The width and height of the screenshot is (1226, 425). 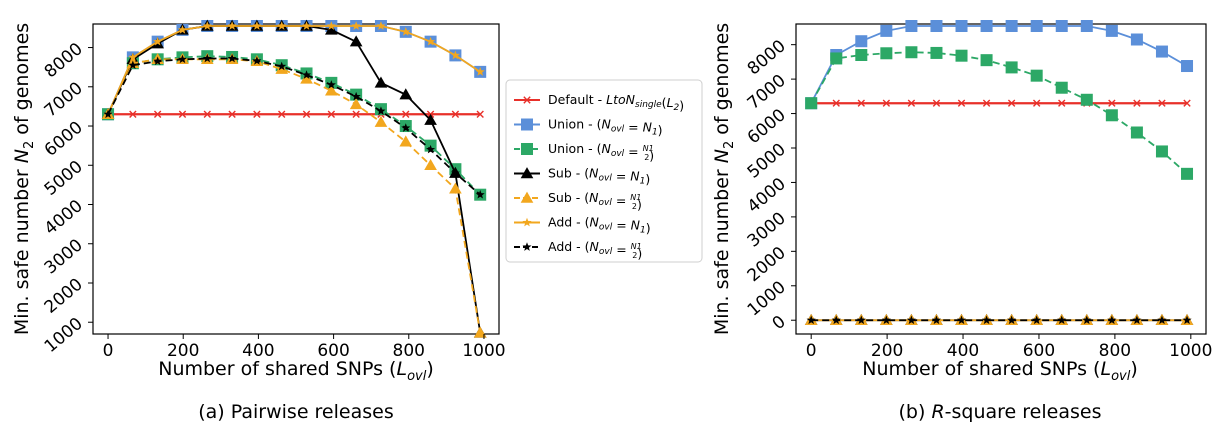 What do you see at coordinates (1000, 412) in the screenshot?
I see `panel-b-caption: (b) R-square releases` at bounding box center [1000, 412].